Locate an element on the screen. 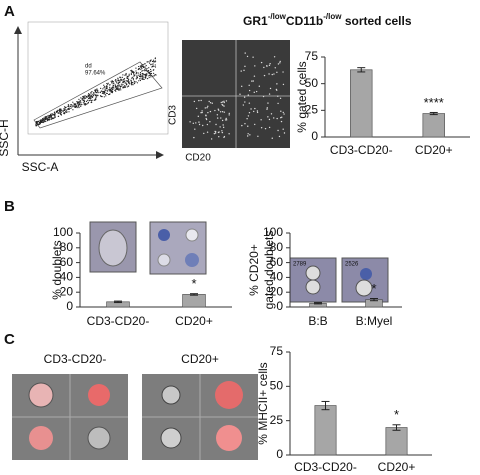 The width and height of the screenshot is (480, 475). flow-plot: SSC-H SSC-A dd 97.64% is located at coordinates (84, 97).